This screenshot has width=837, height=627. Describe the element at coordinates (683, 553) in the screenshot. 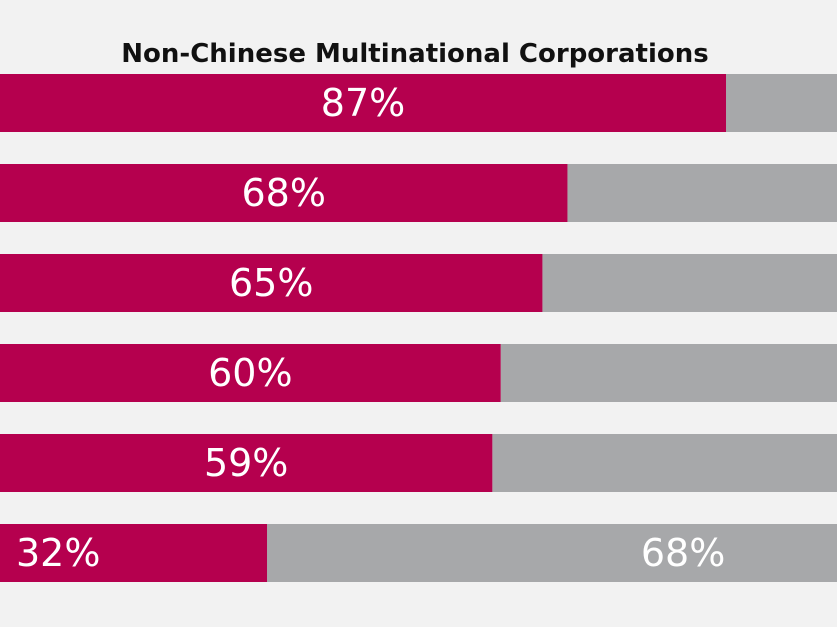

I see `bar-remainder-label-6: 68%` at that location.